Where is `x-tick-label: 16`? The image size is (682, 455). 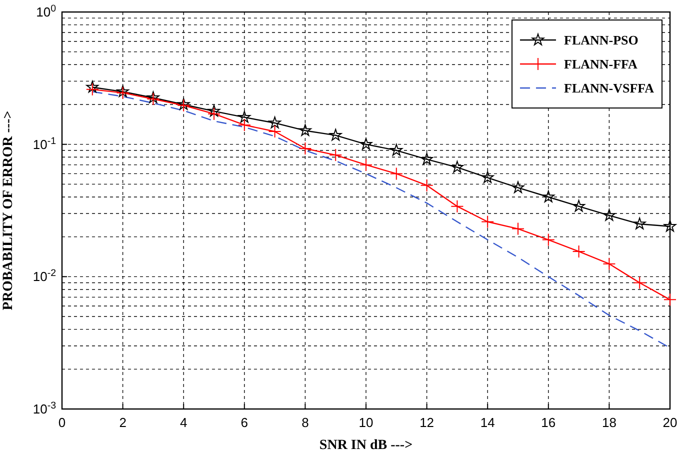
x-tick-label: 16 is located at coordinates (548, 422).